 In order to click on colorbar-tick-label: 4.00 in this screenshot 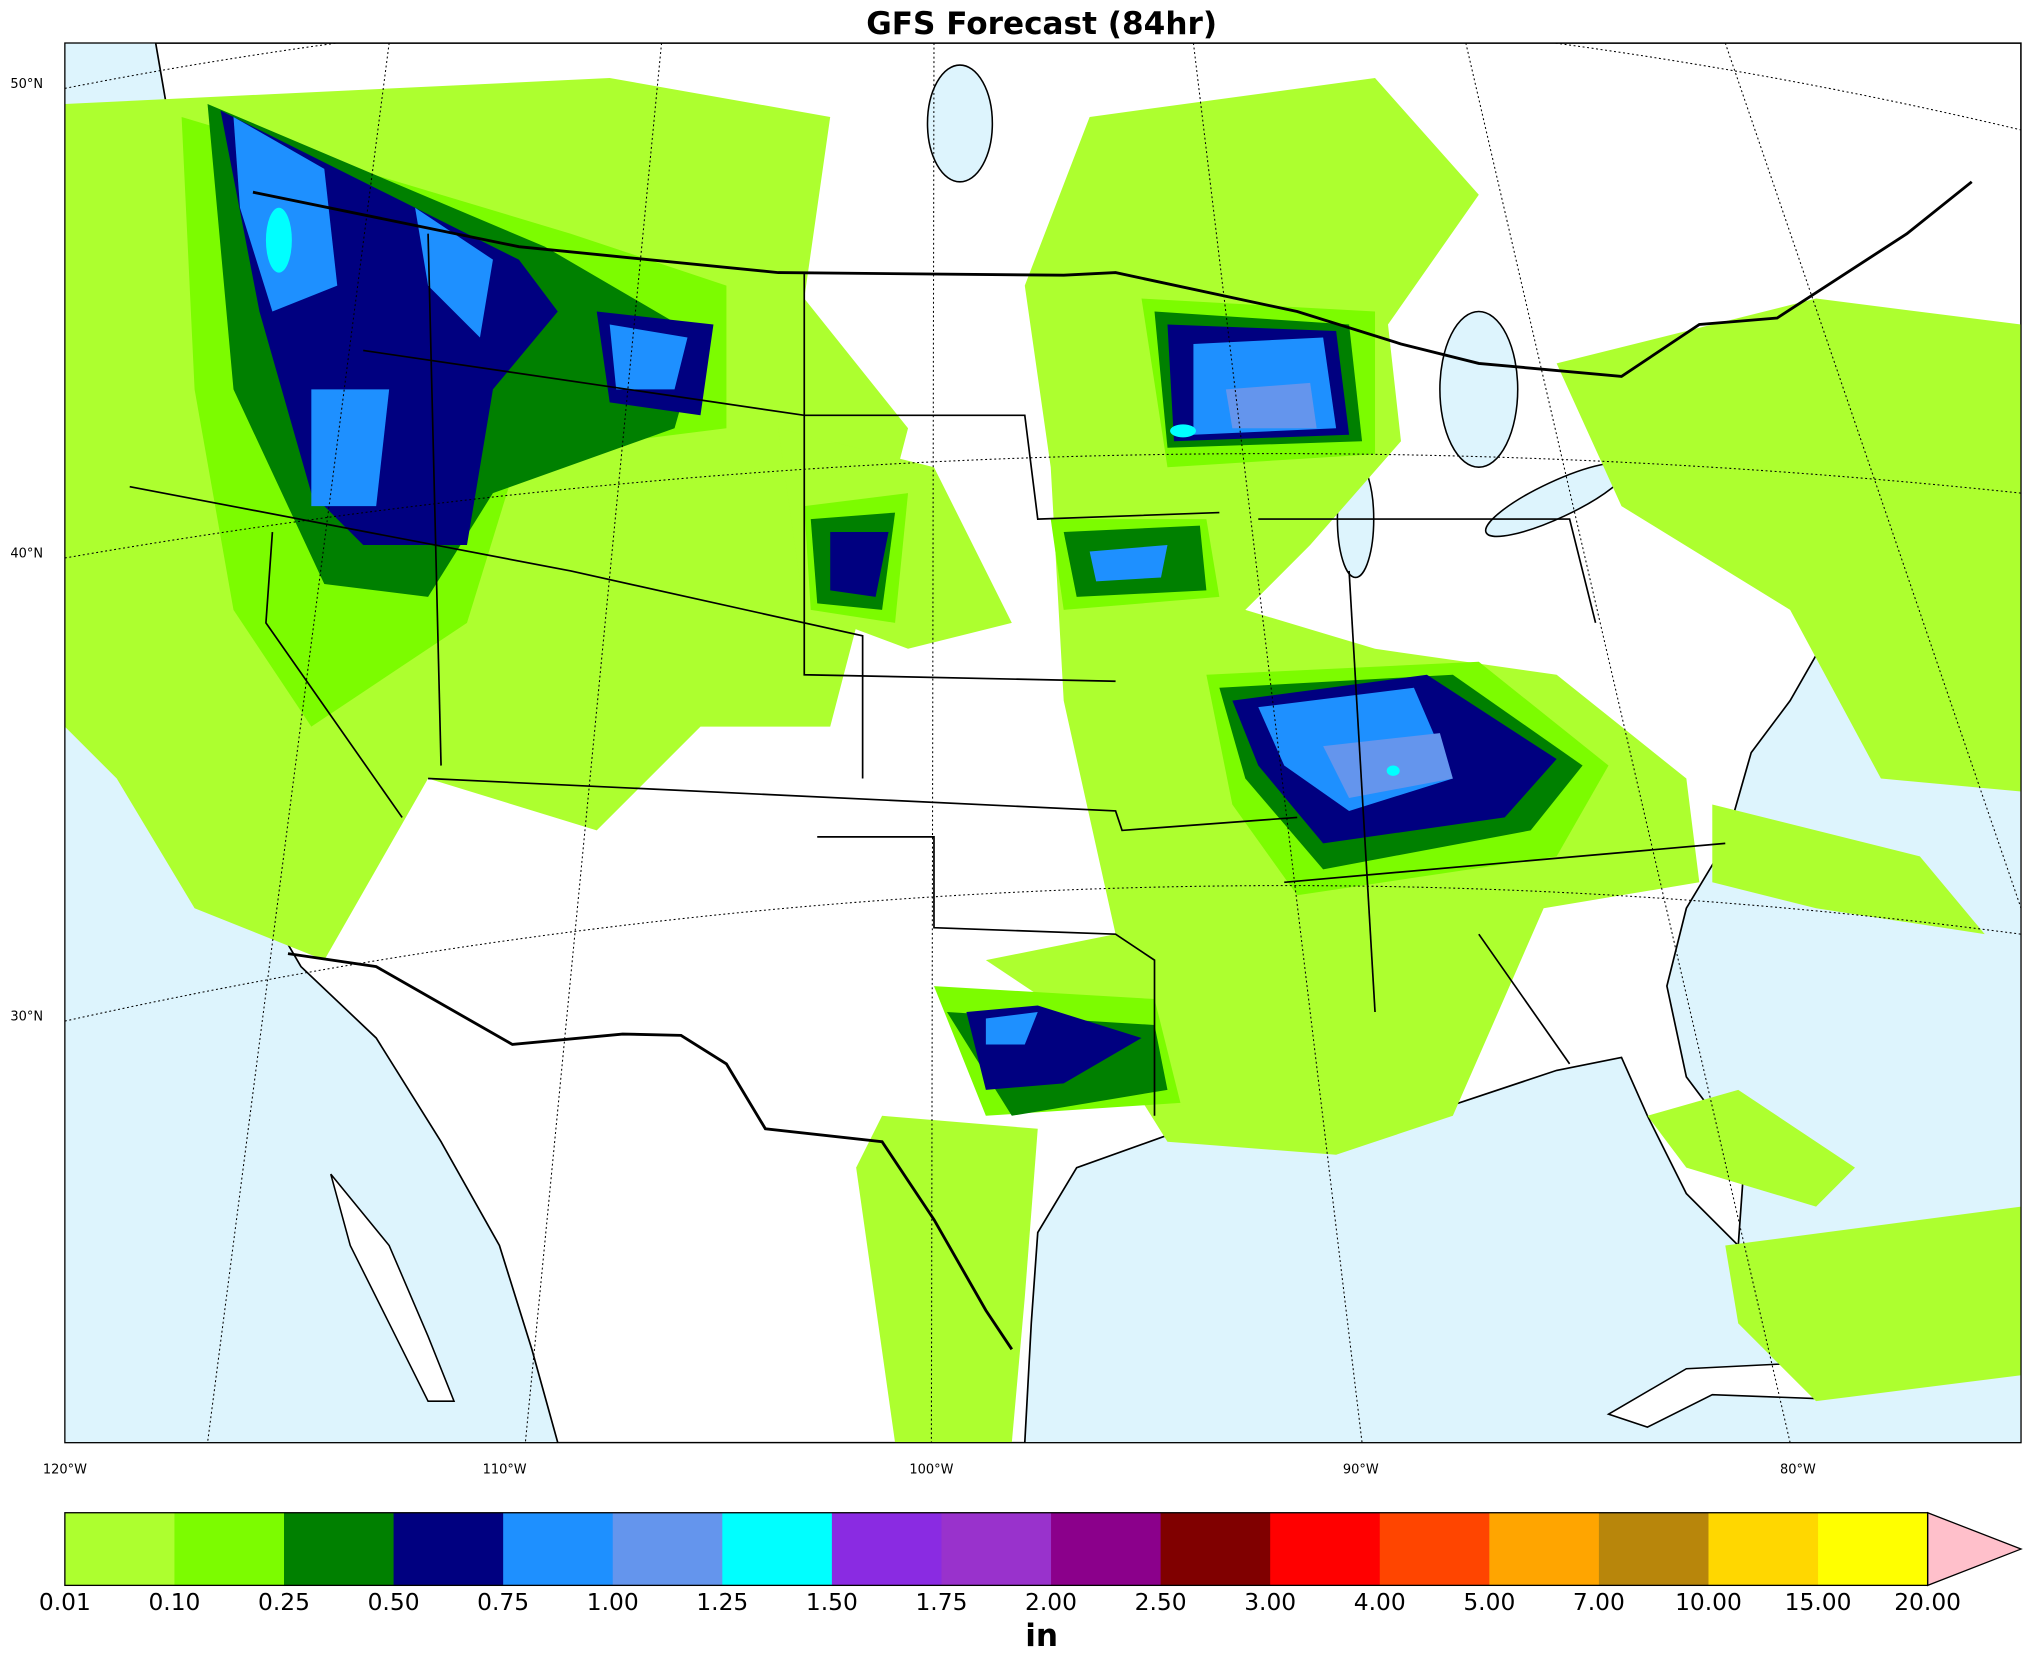, I will do `click(1380, 1602)`.